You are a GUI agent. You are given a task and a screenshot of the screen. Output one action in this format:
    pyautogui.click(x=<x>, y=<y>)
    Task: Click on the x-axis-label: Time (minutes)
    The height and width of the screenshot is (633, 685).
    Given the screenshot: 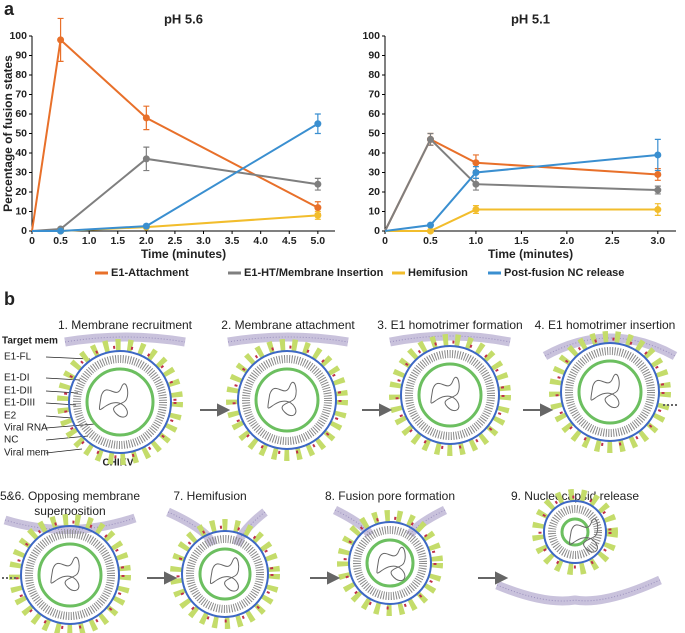 What is the action you would take?
    pyautogui.click(x=530, y=254)
    